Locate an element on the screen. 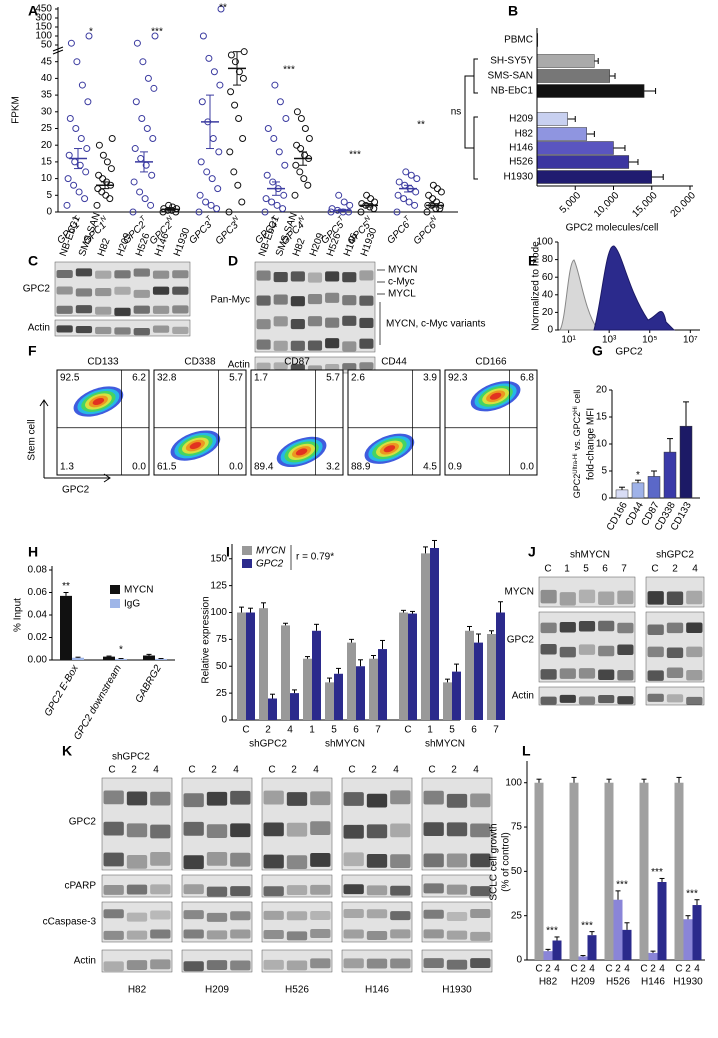 This screenshot has height=1038, width=718. y-tick-label: 100 is located at coordinates (513, 782).